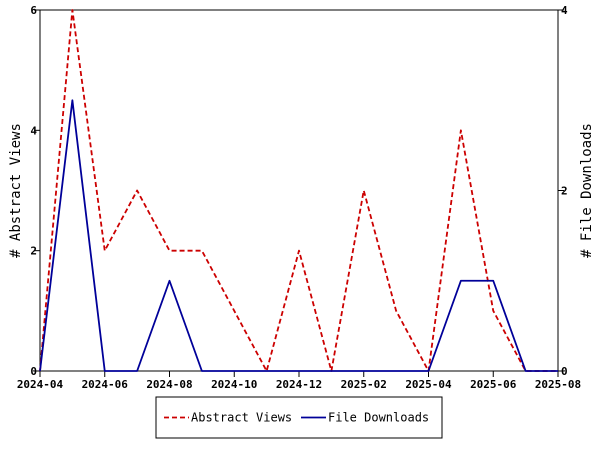  What do you see at coordinates (33, 130) in the screenshot?
I see `y-tick-label: 4` at bounding box center [33, 130].